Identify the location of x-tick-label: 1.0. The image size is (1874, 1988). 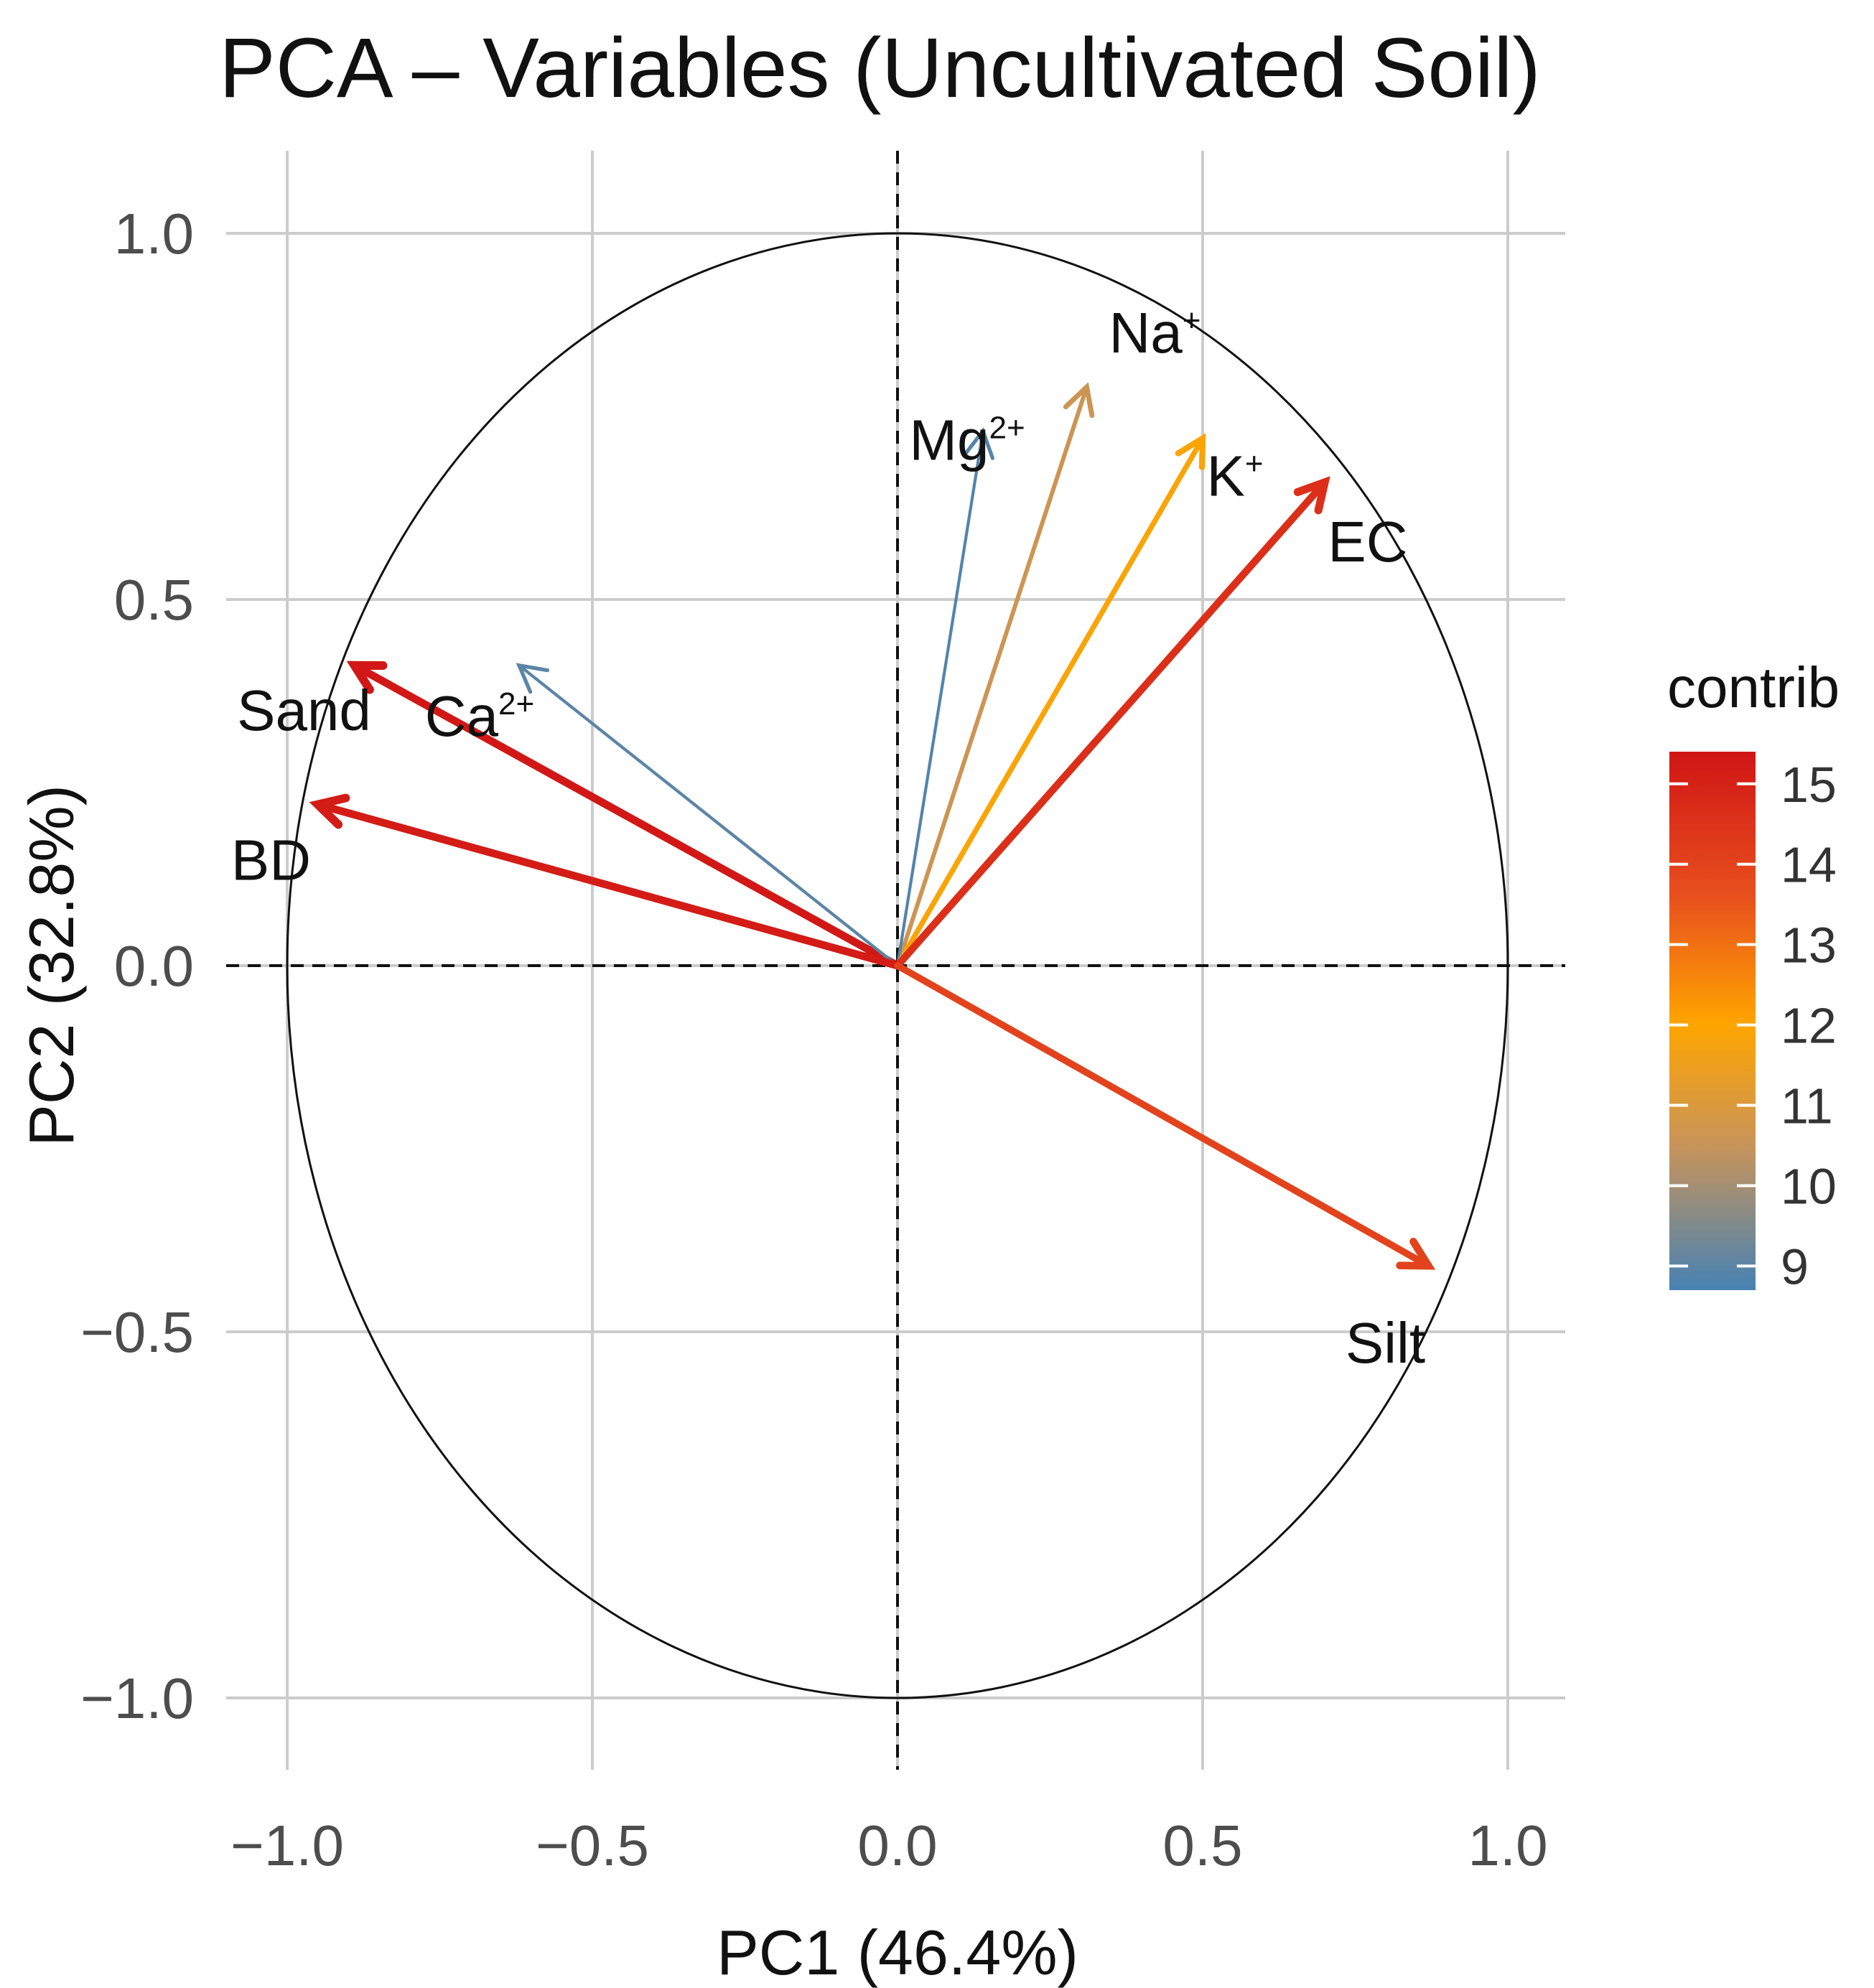
(1507, 1845).